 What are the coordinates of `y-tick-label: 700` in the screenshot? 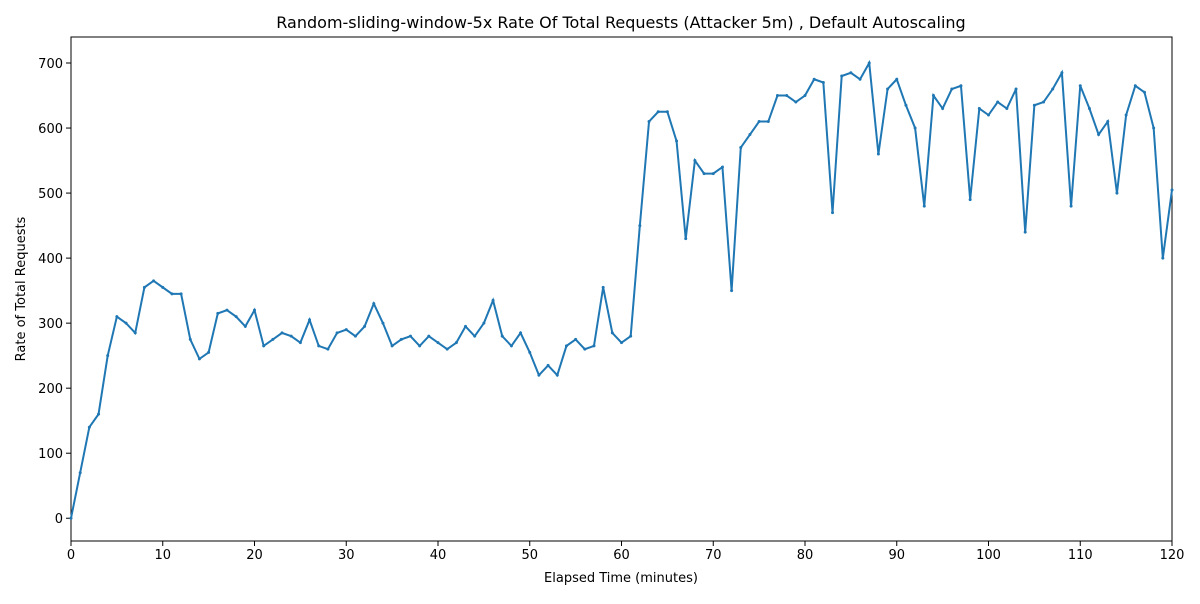 It's located at (50, 64).